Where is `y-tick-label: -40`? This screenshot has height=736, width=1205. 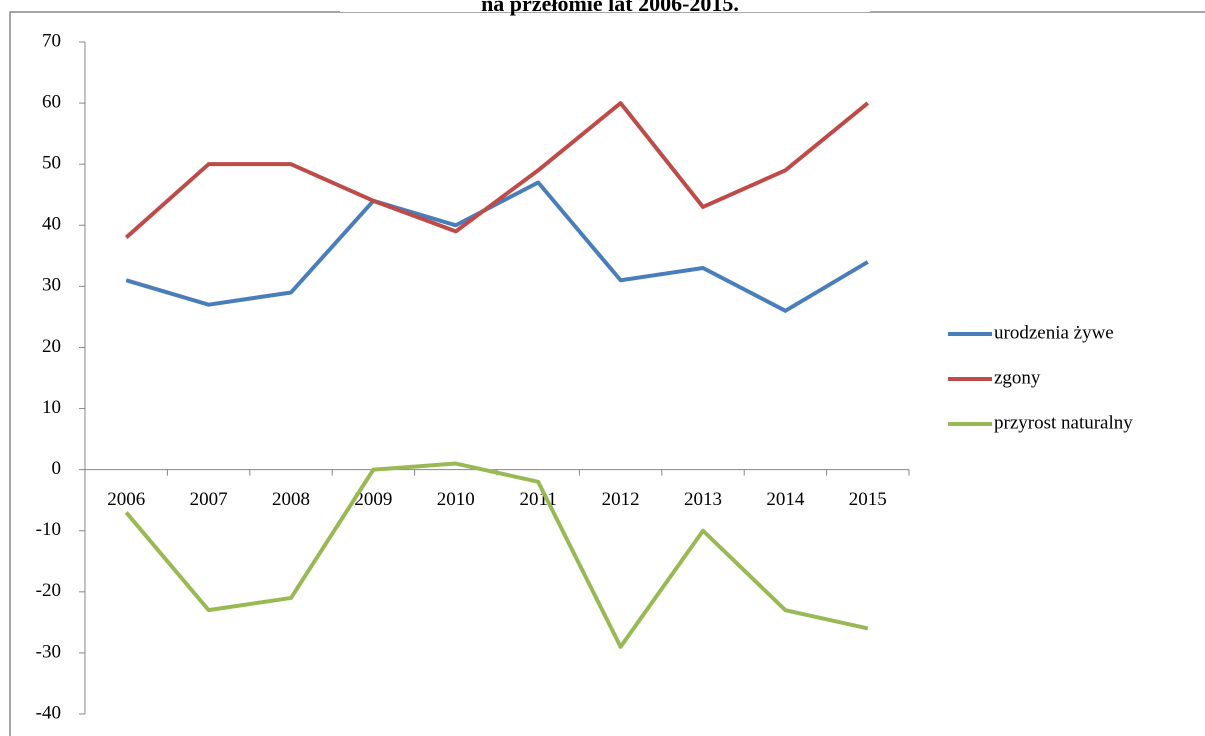 y-tick-label: -40 is located at coordinates (48, 712).